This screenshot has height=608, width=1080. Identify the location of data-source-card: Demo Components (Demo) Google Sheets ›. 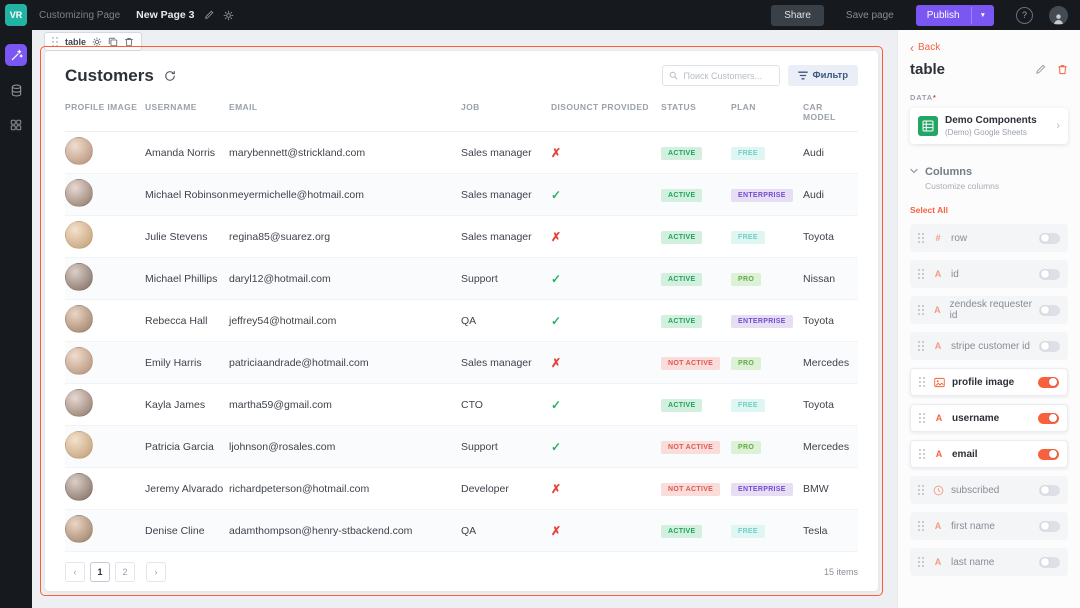
(989, 126).